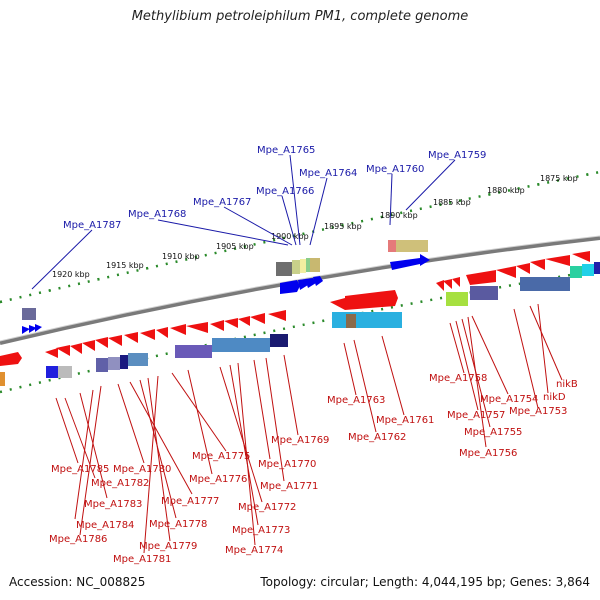  What do you see at coordinates (77, 582) in the screenshot?
I see `accession-text: Accession: NC_008825` at bounding box center [77, 582].